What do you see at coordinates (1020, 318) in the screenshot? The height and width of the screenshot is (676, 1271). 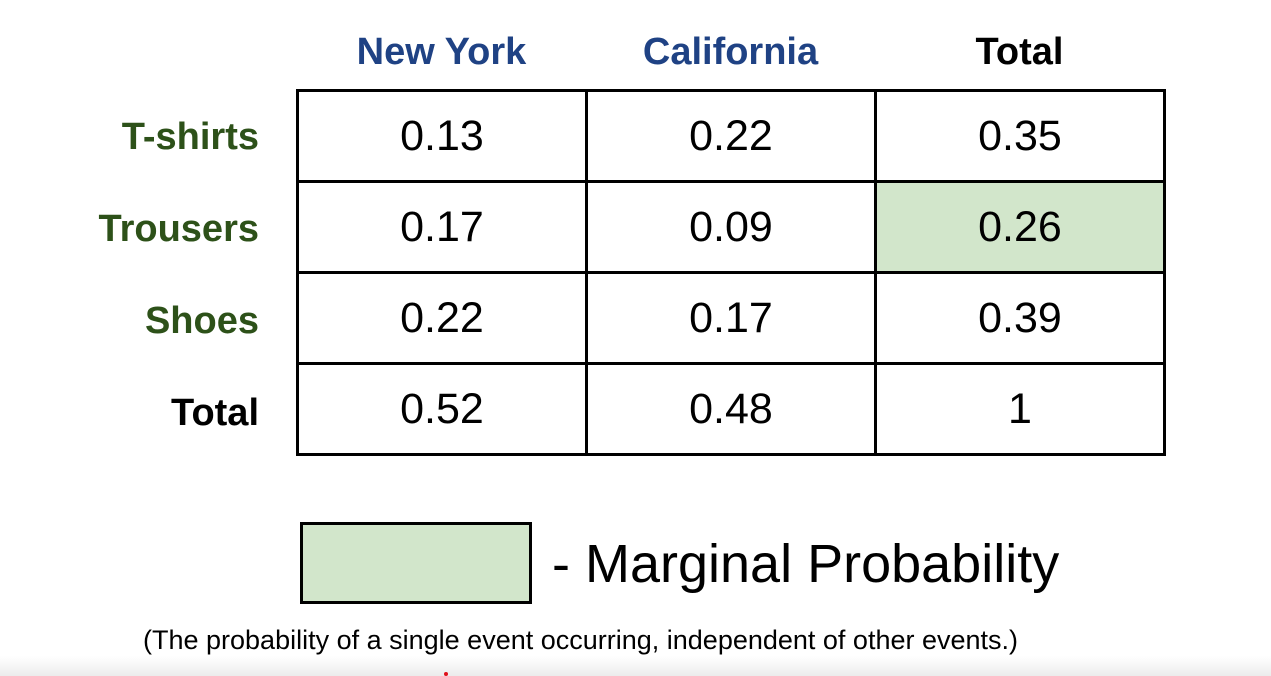 I see `table-cell: 0.39` at bounding box center [1020, 318].